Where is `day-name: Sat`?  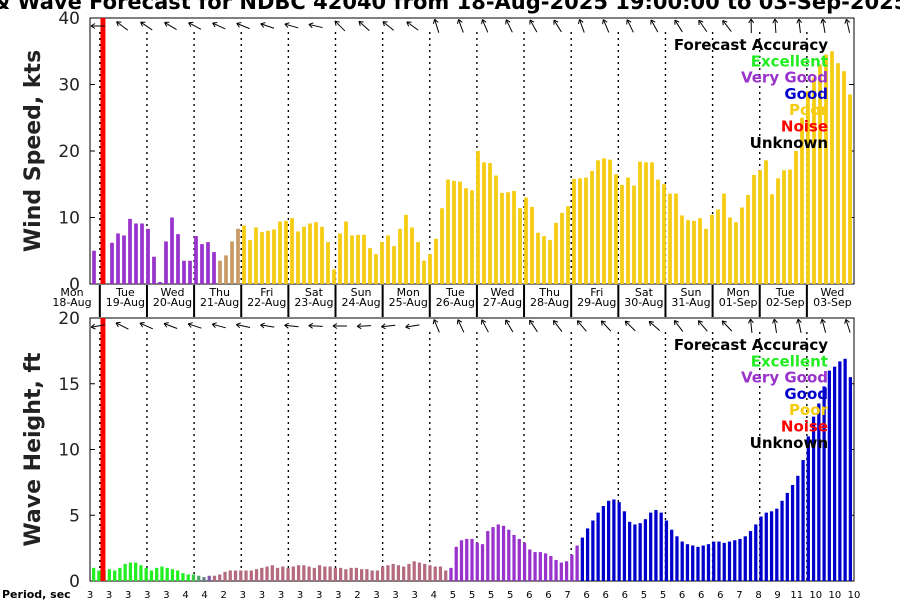 day-name: Sat is located at coordinates (644, 292).